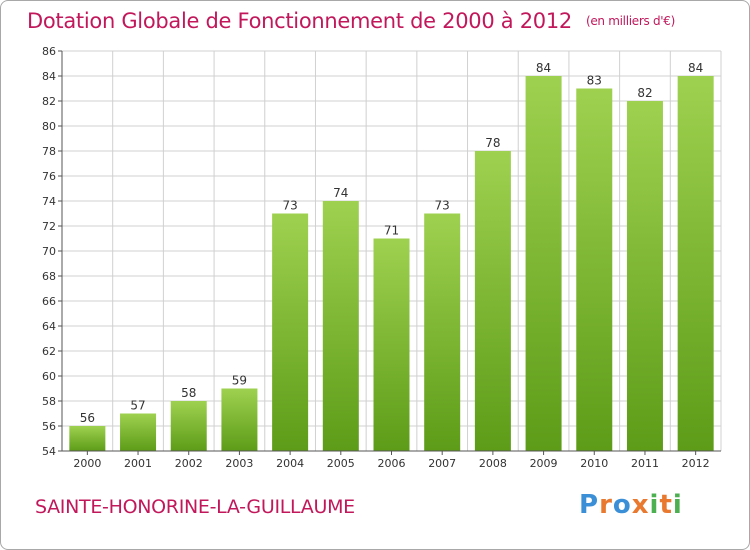 The height and width of the screenshot is (550, 750). I want to click on logo-letter: P, so click(589, 505).